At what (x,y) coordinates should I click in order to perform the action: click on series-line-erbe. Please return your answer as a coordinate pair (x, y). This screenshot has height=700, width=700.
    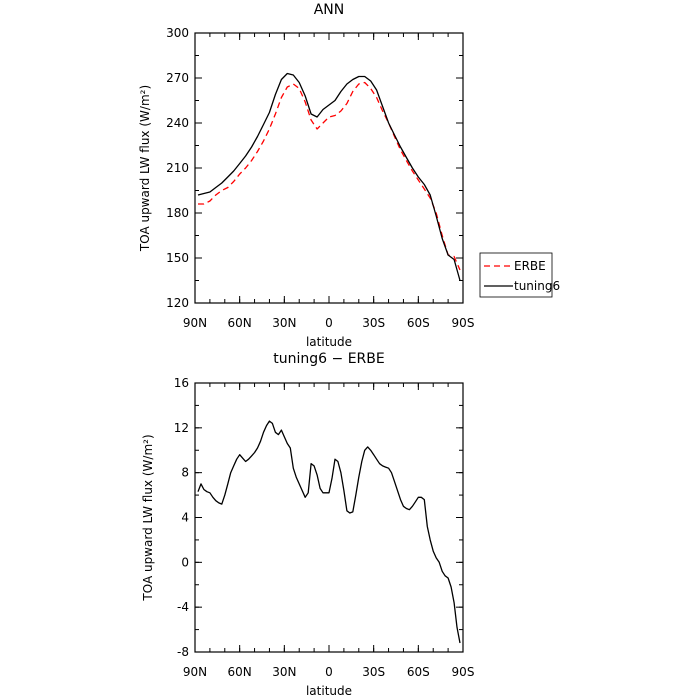
    Looking at the image, I should click on (329, 176).